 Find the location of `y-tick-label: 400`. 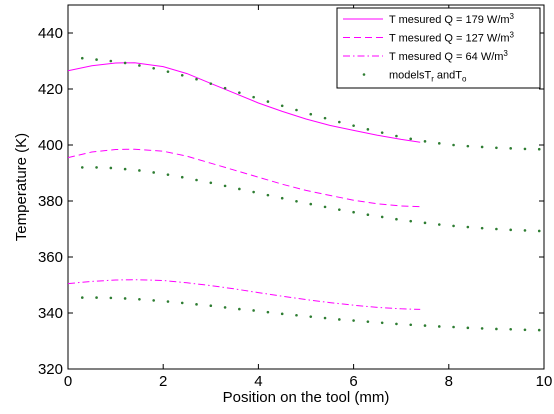

y-tick-label: 400 is located at coordinates (50, 145).